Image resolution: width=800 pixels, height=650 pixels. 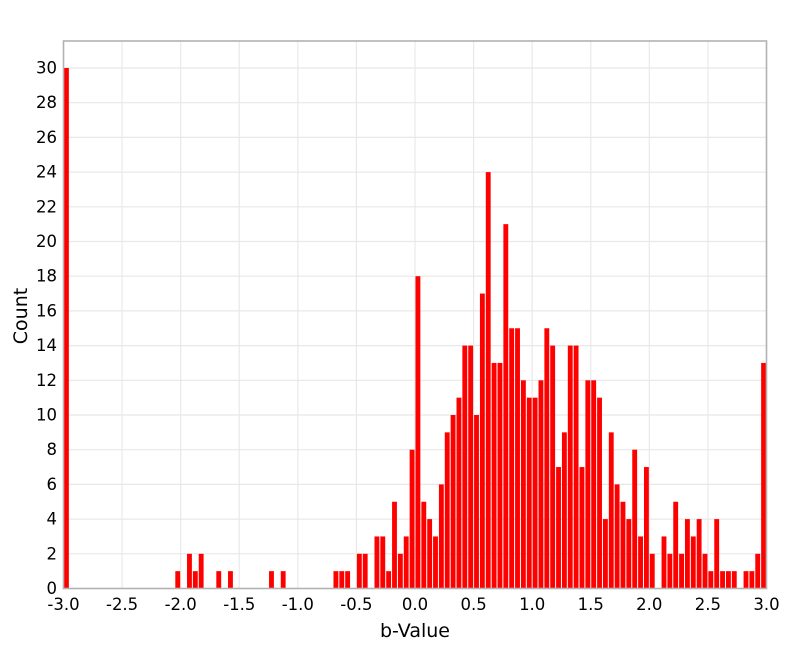 I want to click on x-tick-label: 0.5, so click(x=473, y=604).